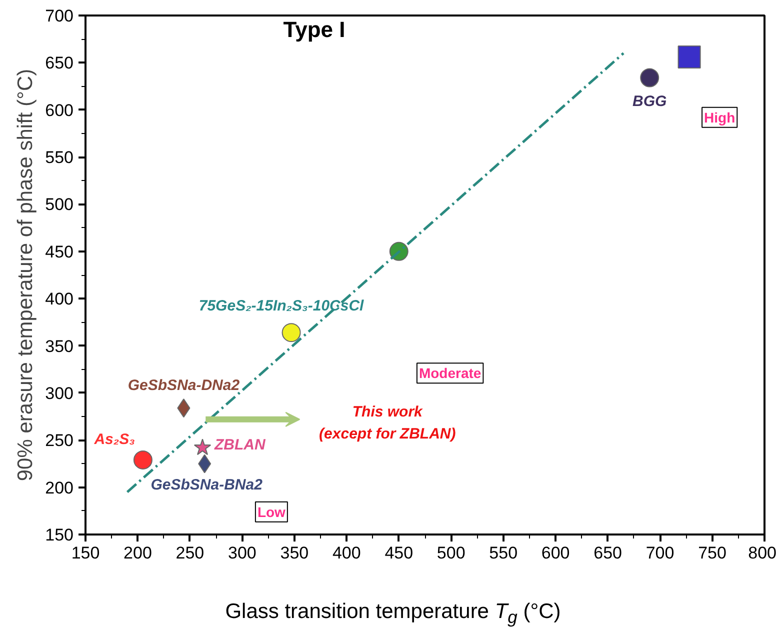  Describe the element at coordinates (59, 393) in the screenshot. I see `y-tick-label: 300` at that location.